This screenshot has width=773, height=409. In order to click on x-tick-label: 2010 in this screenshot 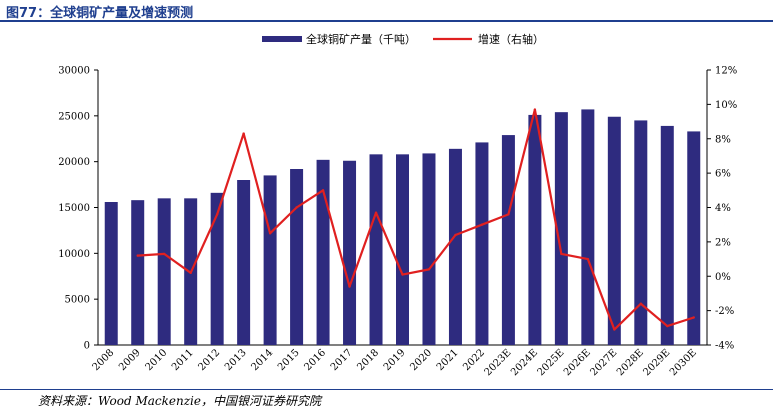, I will do `click(157, 360)`.